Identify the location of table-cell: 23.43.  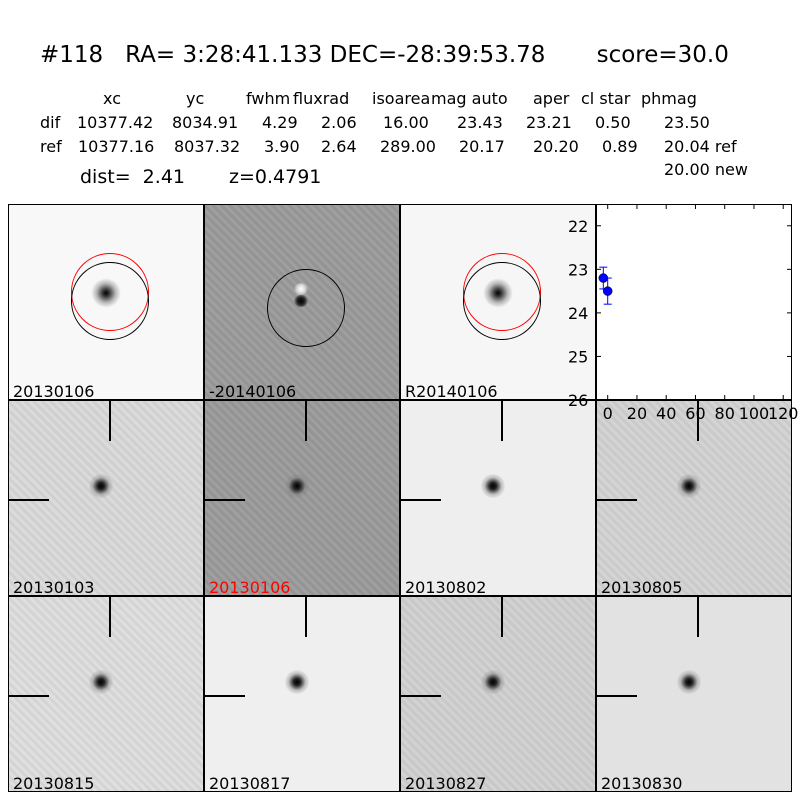
(480, 122).